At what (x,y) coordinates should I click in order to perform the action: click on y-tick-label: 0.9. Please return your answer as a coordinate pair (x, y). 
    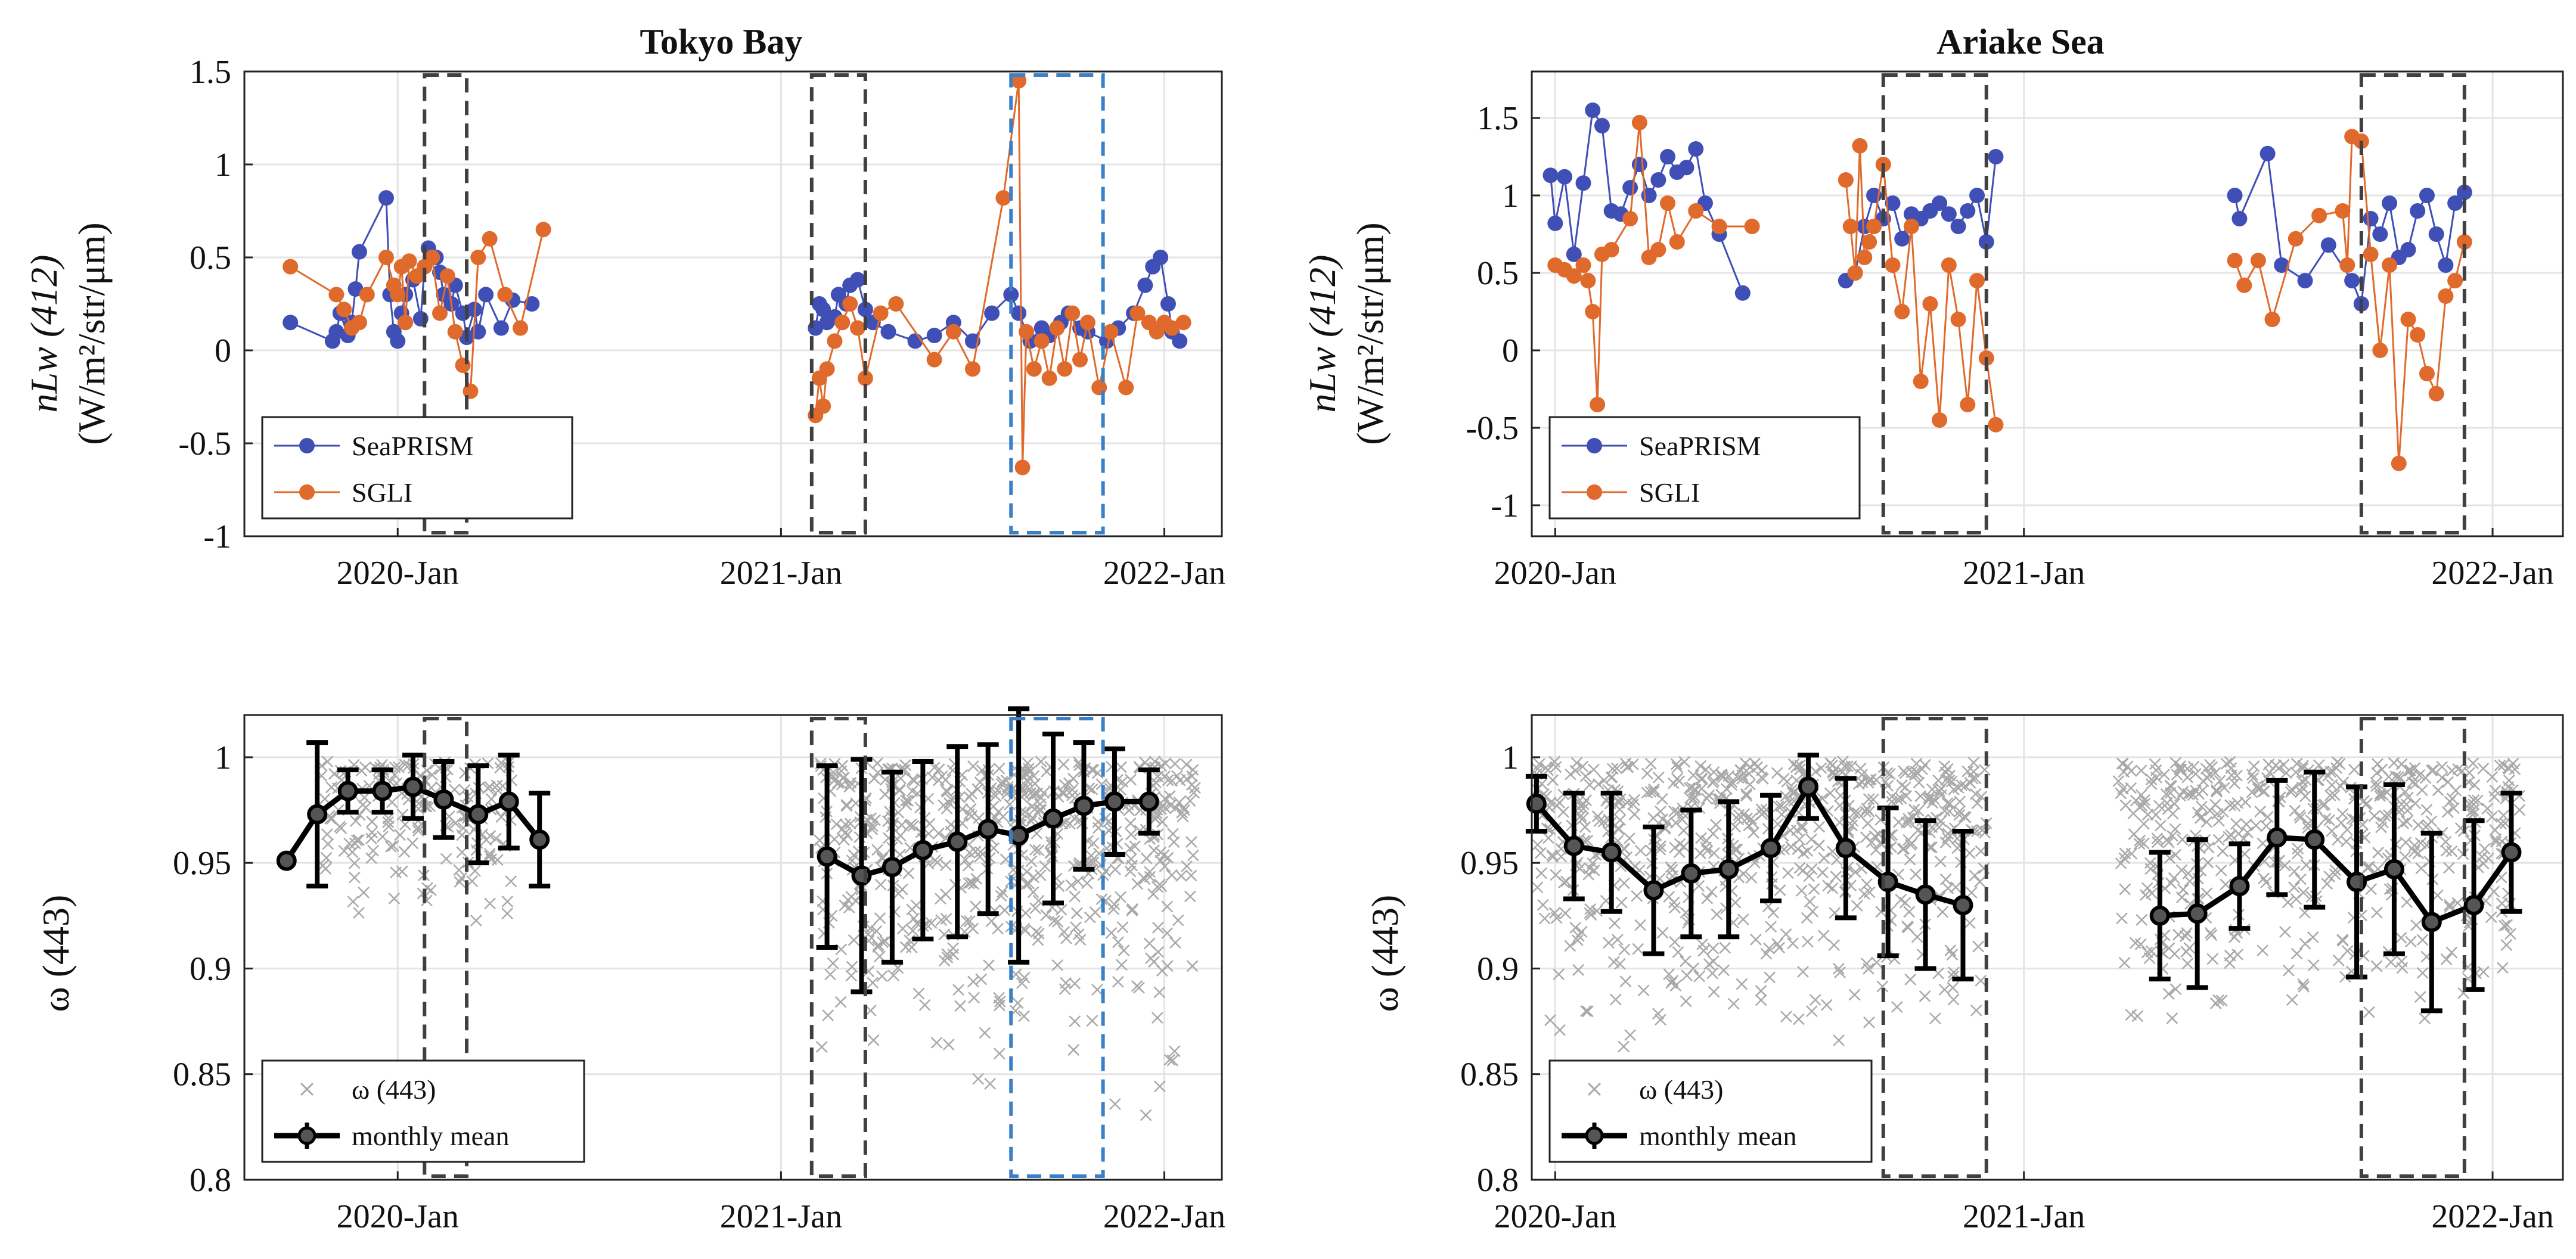
    Looking at the image, I should click on (210, 969).